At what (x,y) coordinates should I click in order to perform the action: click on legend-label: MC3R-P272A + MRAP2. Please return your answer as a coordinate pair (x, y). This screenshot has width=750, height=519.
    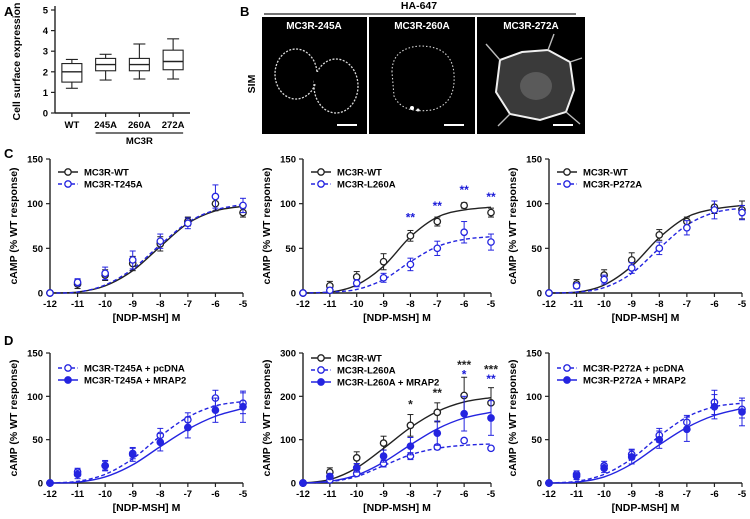
    Looking at the image, I should click on (634, 381).